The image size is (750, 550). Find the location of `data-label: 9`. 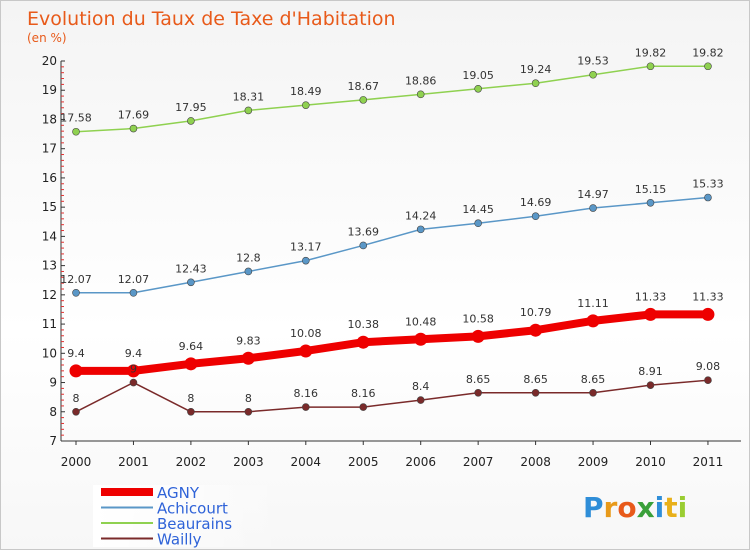

data-label: 9 is located at coordinates (133, 369).